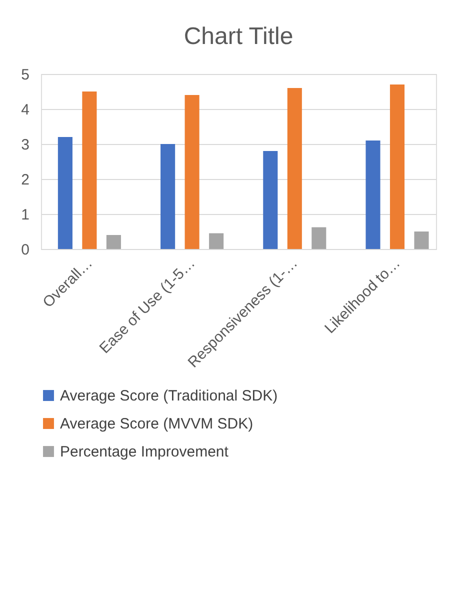  Describe the element at coordinates (25, 110) in the screenshot. I see `y-tick-label: 4` at that location.